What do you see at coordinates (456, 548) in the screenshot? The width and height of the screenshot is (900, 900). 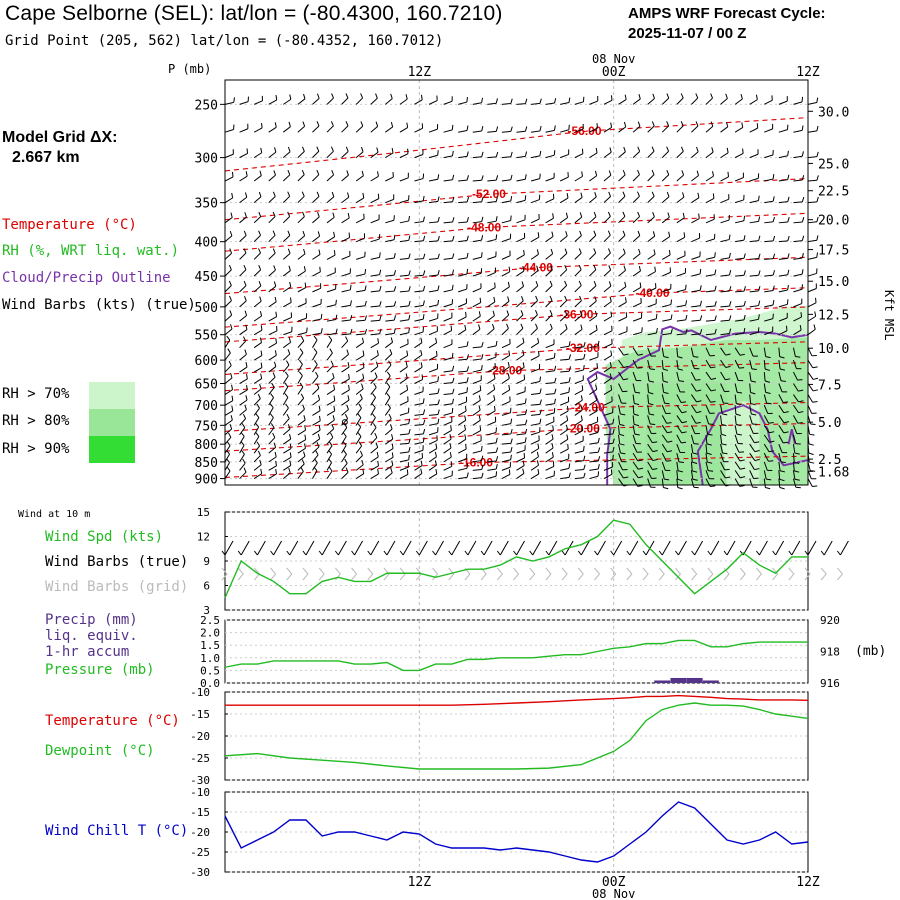 I see `wind10m-barb-true` at bounding box center [456, 548].